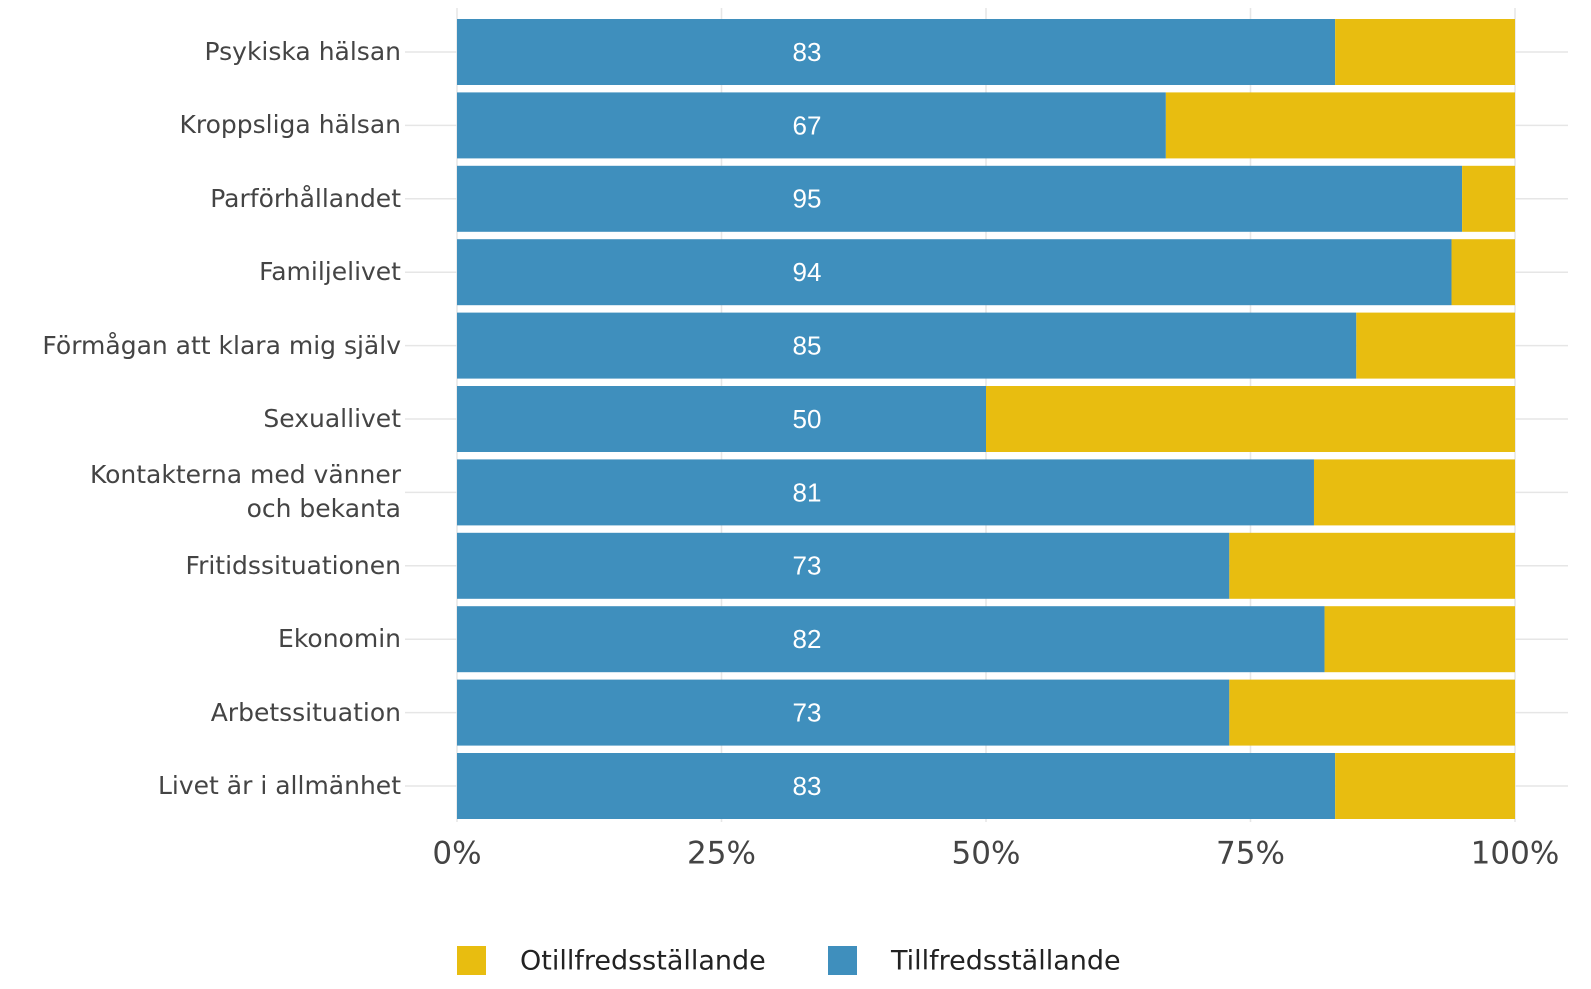 The height and width of the screenshot is (989, 1591). Describe the element at coordinates (807, 639) in the screenshot. I see `data-label: 82` at that location.